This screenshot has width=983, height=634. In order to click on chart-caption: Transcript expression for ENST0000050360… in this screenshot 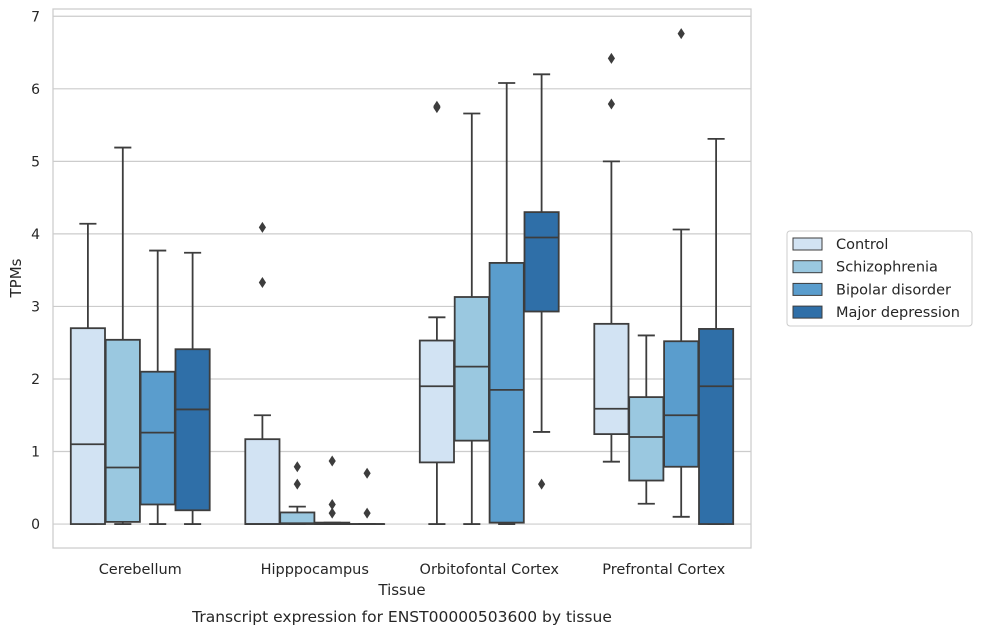, I will do `click(401, 617)`.